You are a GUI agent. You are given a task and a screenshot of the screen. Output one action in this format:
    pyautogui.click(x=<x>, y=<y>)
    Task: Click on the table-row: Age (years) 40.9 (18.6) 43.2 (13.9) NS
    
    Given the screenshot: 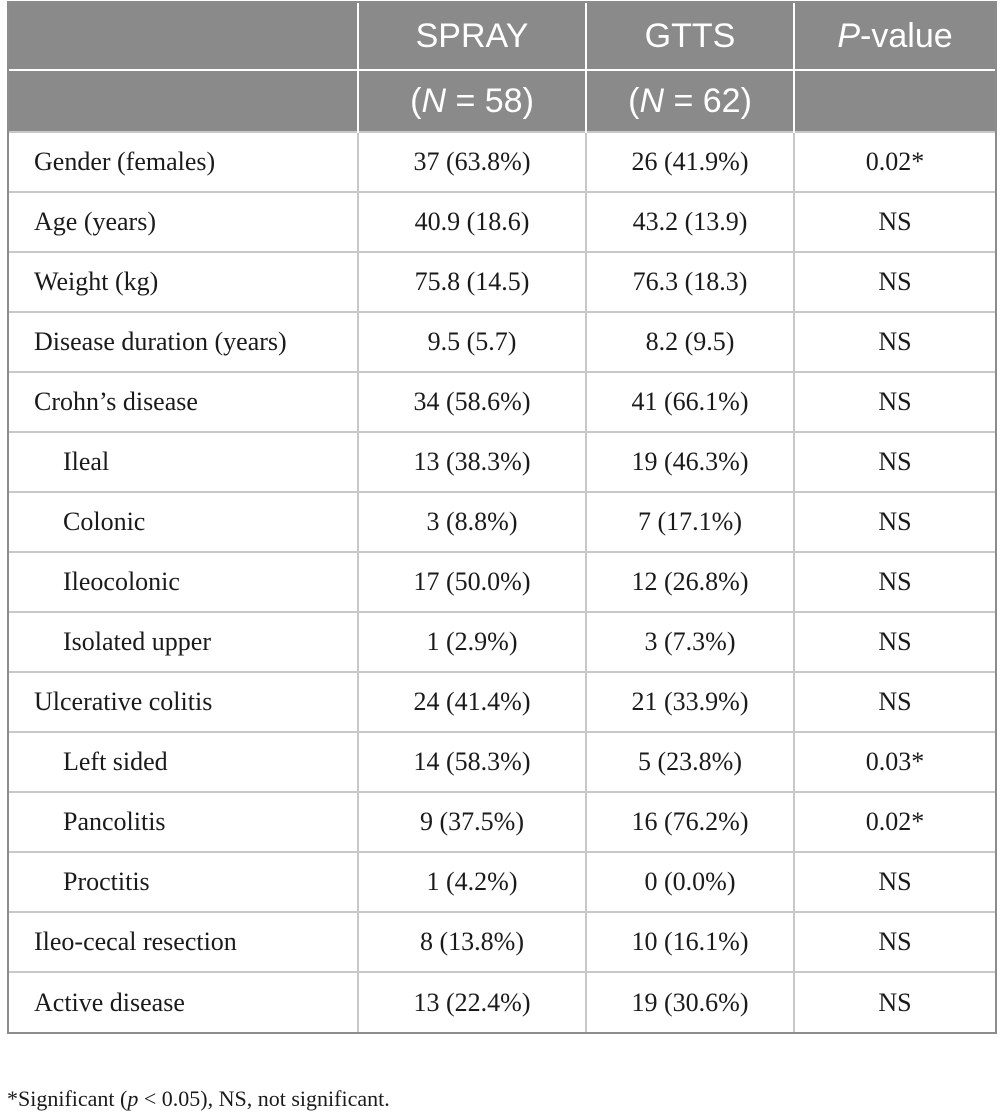 What is the action you would take?
    pyautogui.click(x=502, y=222)
    